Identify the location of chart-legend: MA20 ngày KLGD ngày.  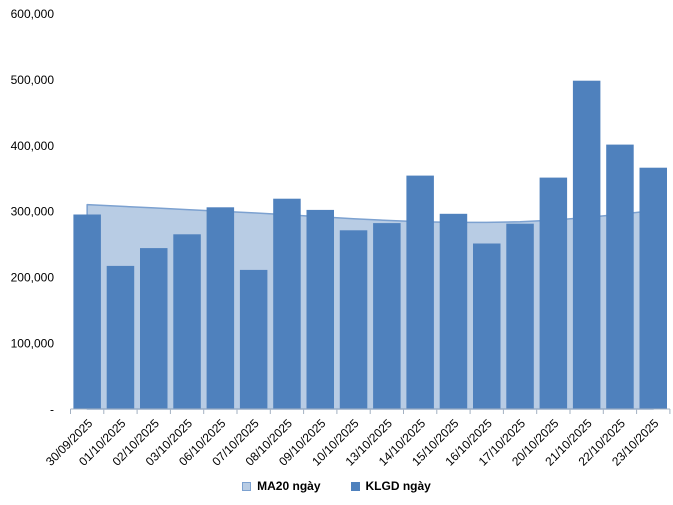
(336, 486).